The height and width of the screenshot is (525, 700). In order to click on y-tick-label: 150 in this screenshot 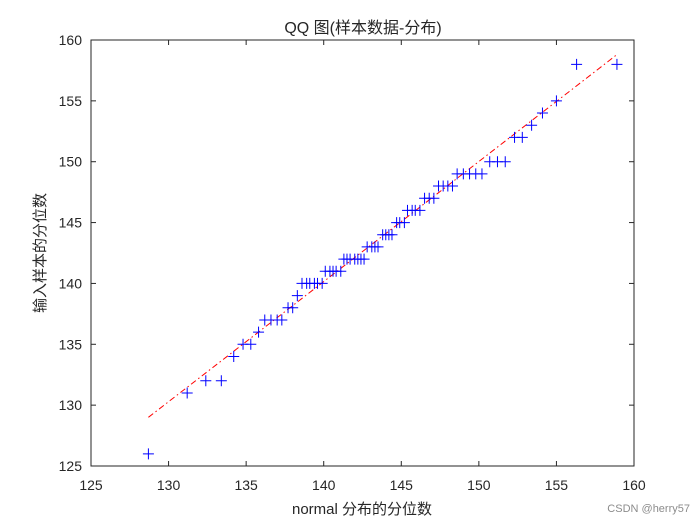, I will do `click(71, 162)`.